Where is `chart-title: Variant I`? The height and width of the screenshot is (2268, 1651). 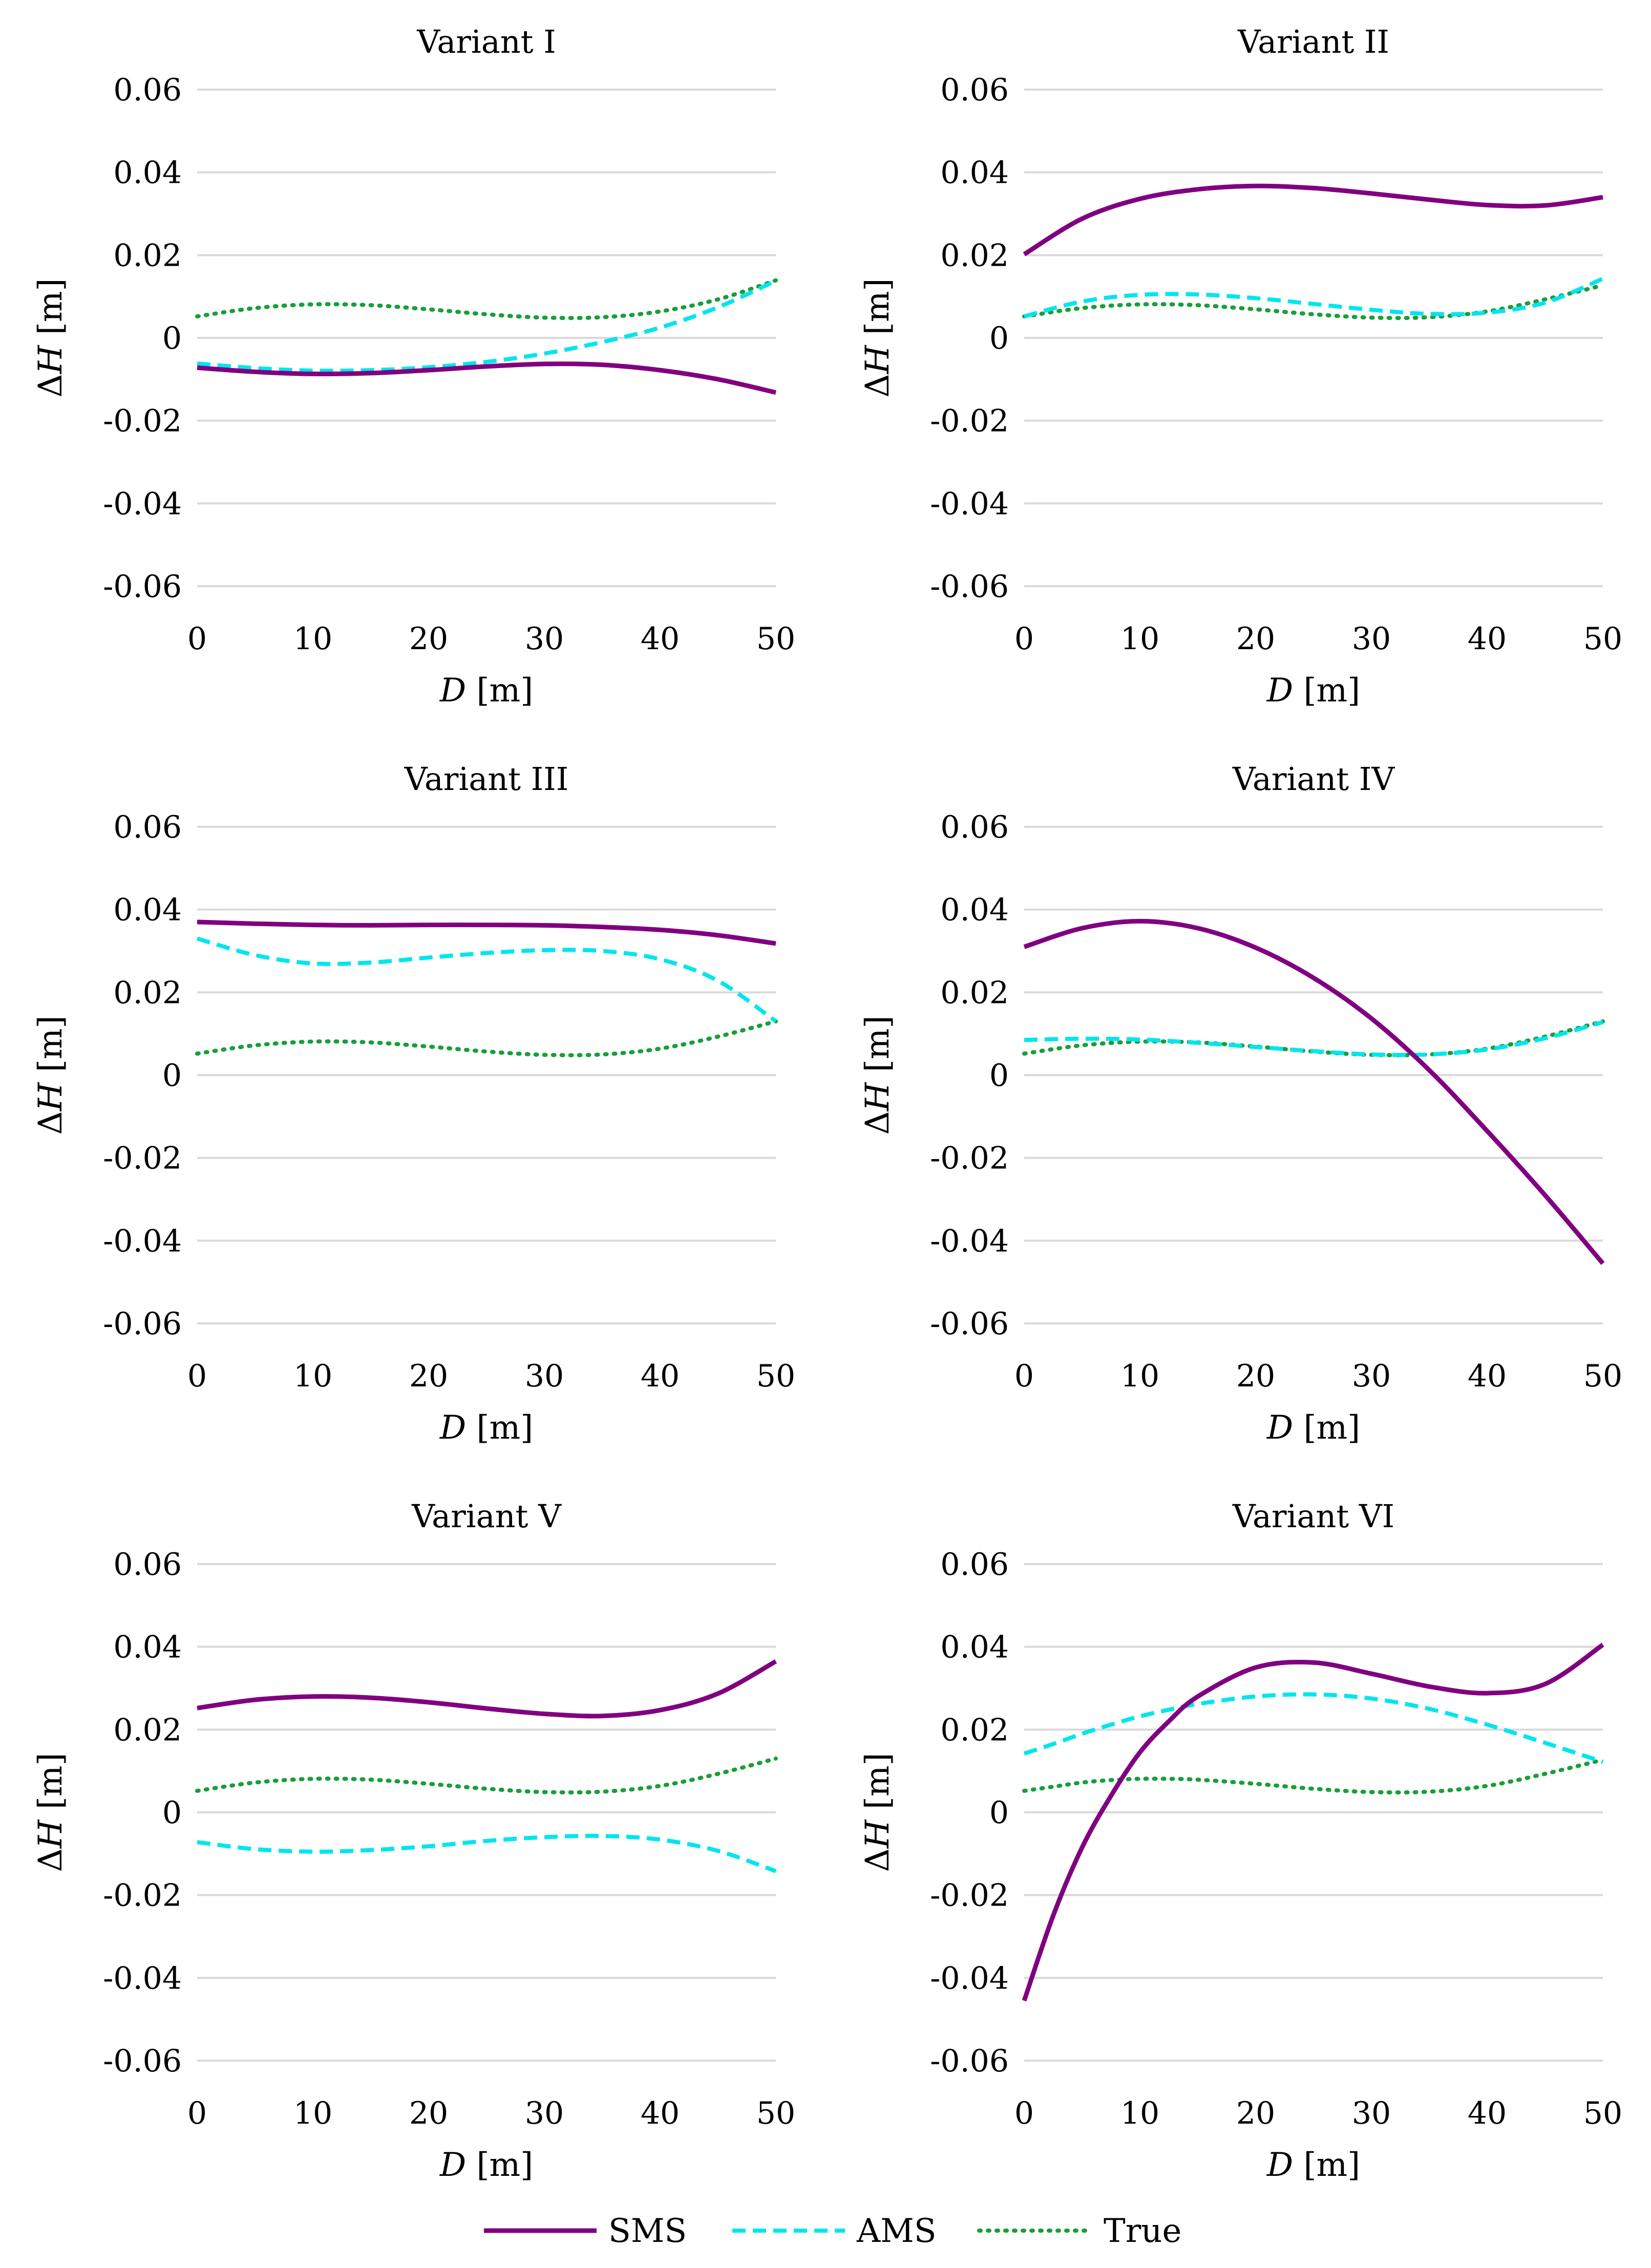
chart-title: Variant I is located at coordinates (486, 41).